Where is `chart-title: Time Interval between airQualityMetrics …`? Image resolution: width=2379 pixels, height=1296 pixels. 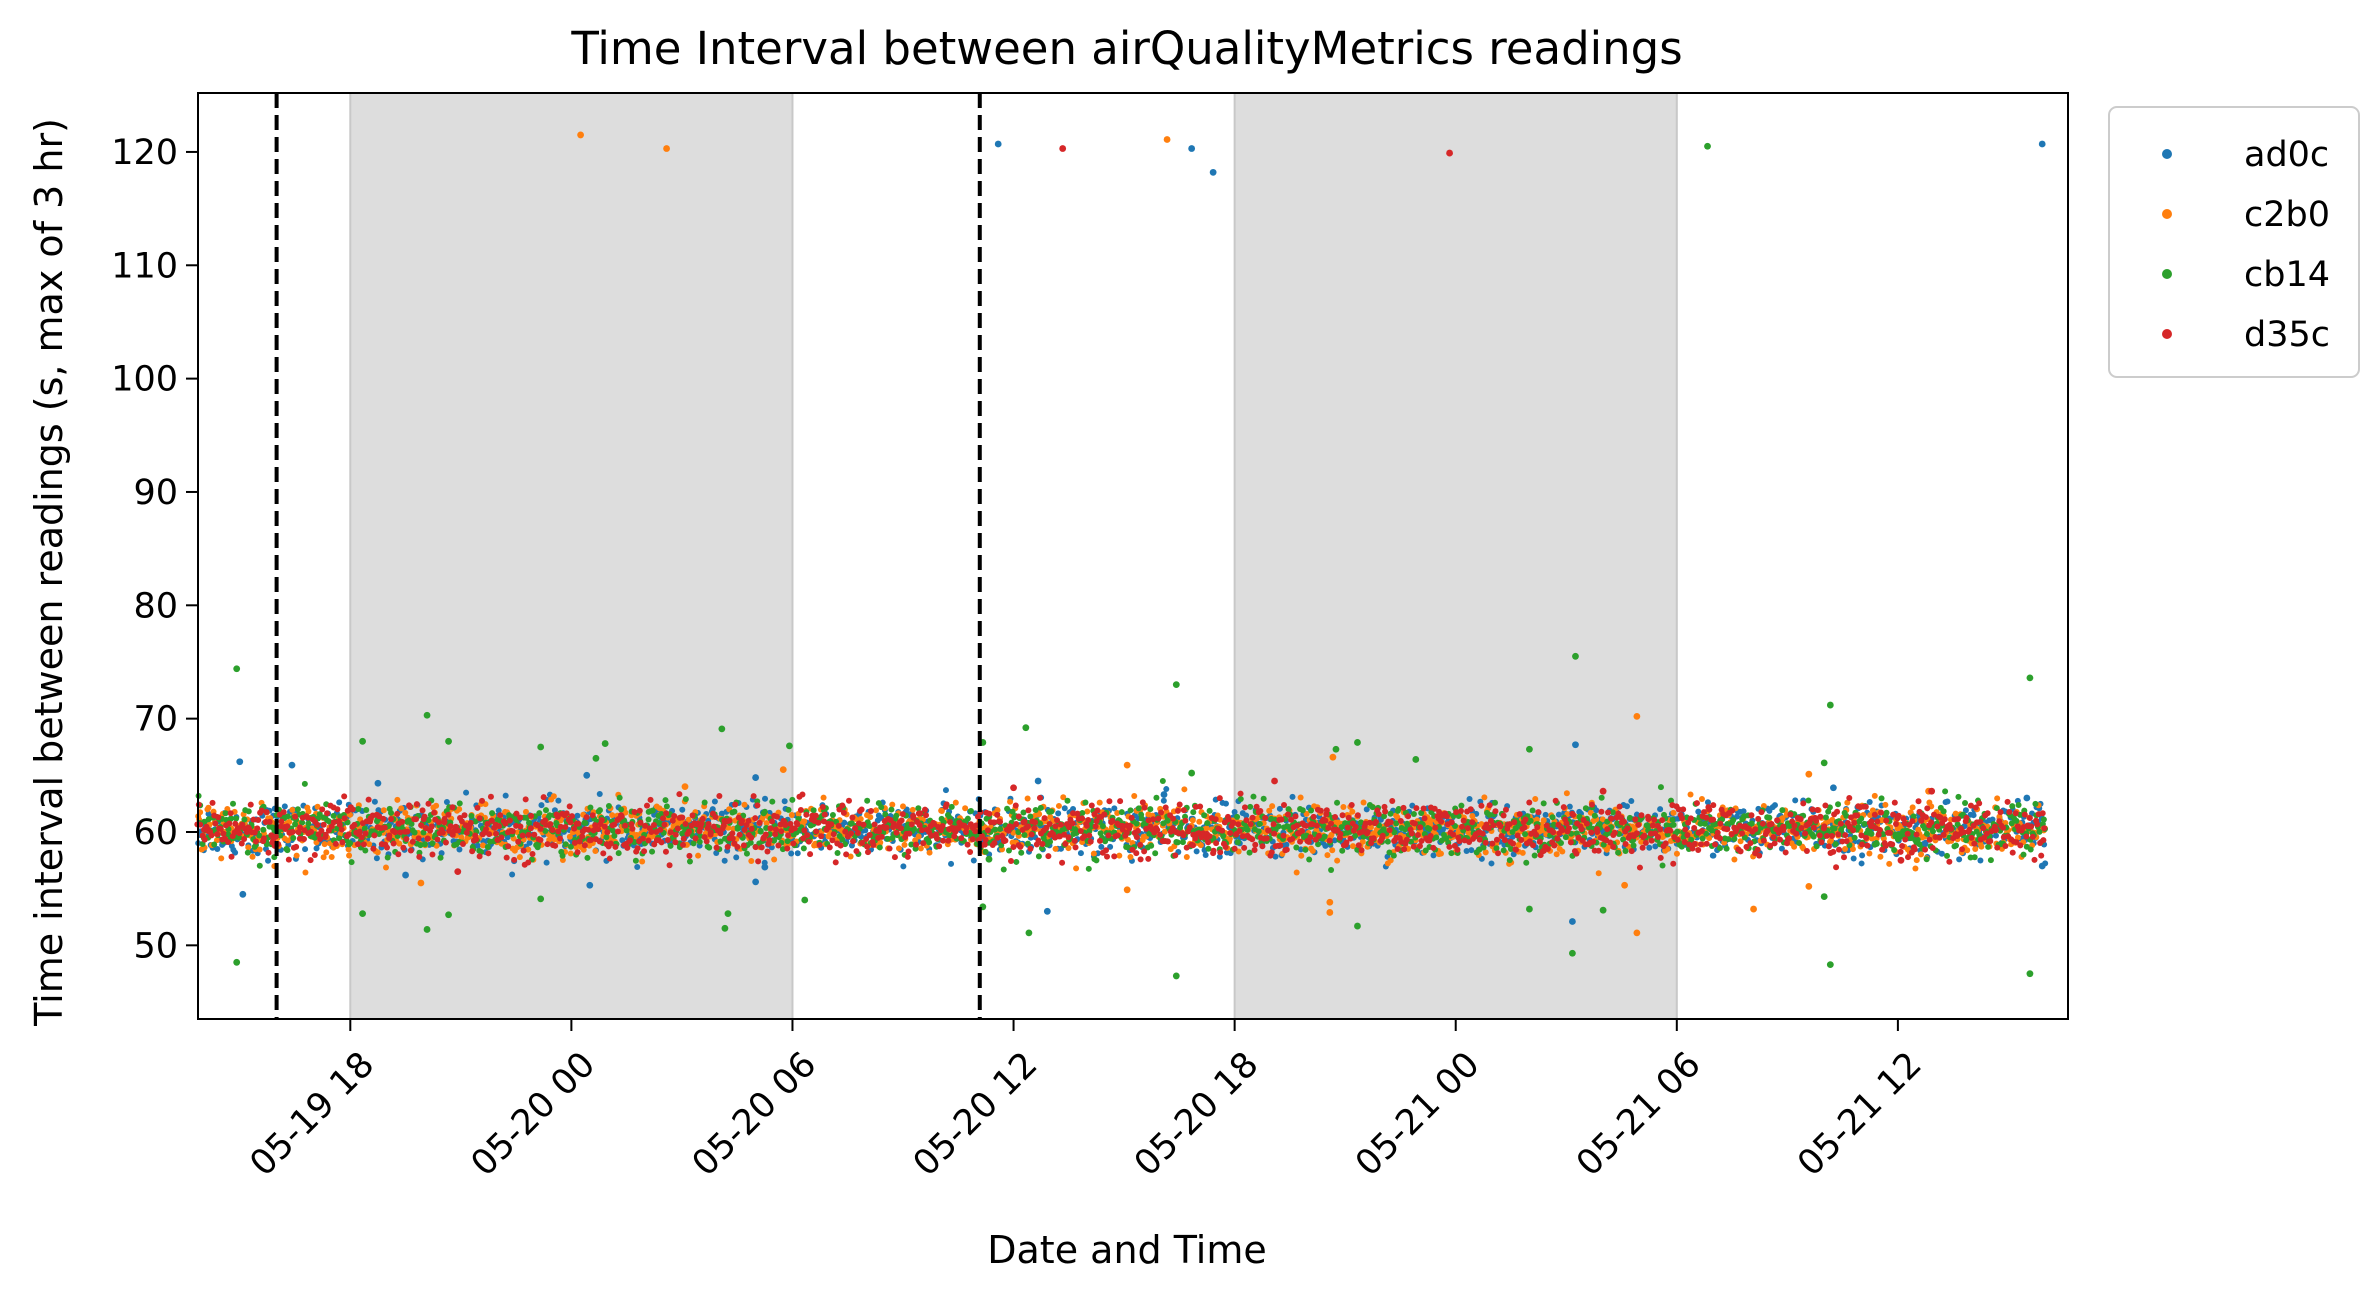
chart-title: Time Interval between airQualityMetrics … is located at coordinates (1126, 48).